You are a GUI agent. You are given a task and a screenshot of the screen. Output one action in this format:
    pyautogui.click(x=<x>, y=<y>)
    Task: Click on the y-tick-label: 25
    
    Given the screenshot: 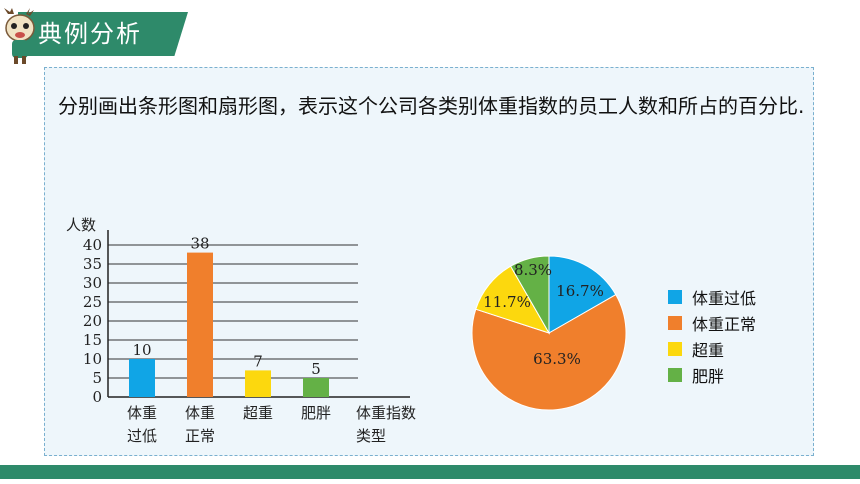 What is the action you would take?
    pyautogui.click(x=92, y=302)
    